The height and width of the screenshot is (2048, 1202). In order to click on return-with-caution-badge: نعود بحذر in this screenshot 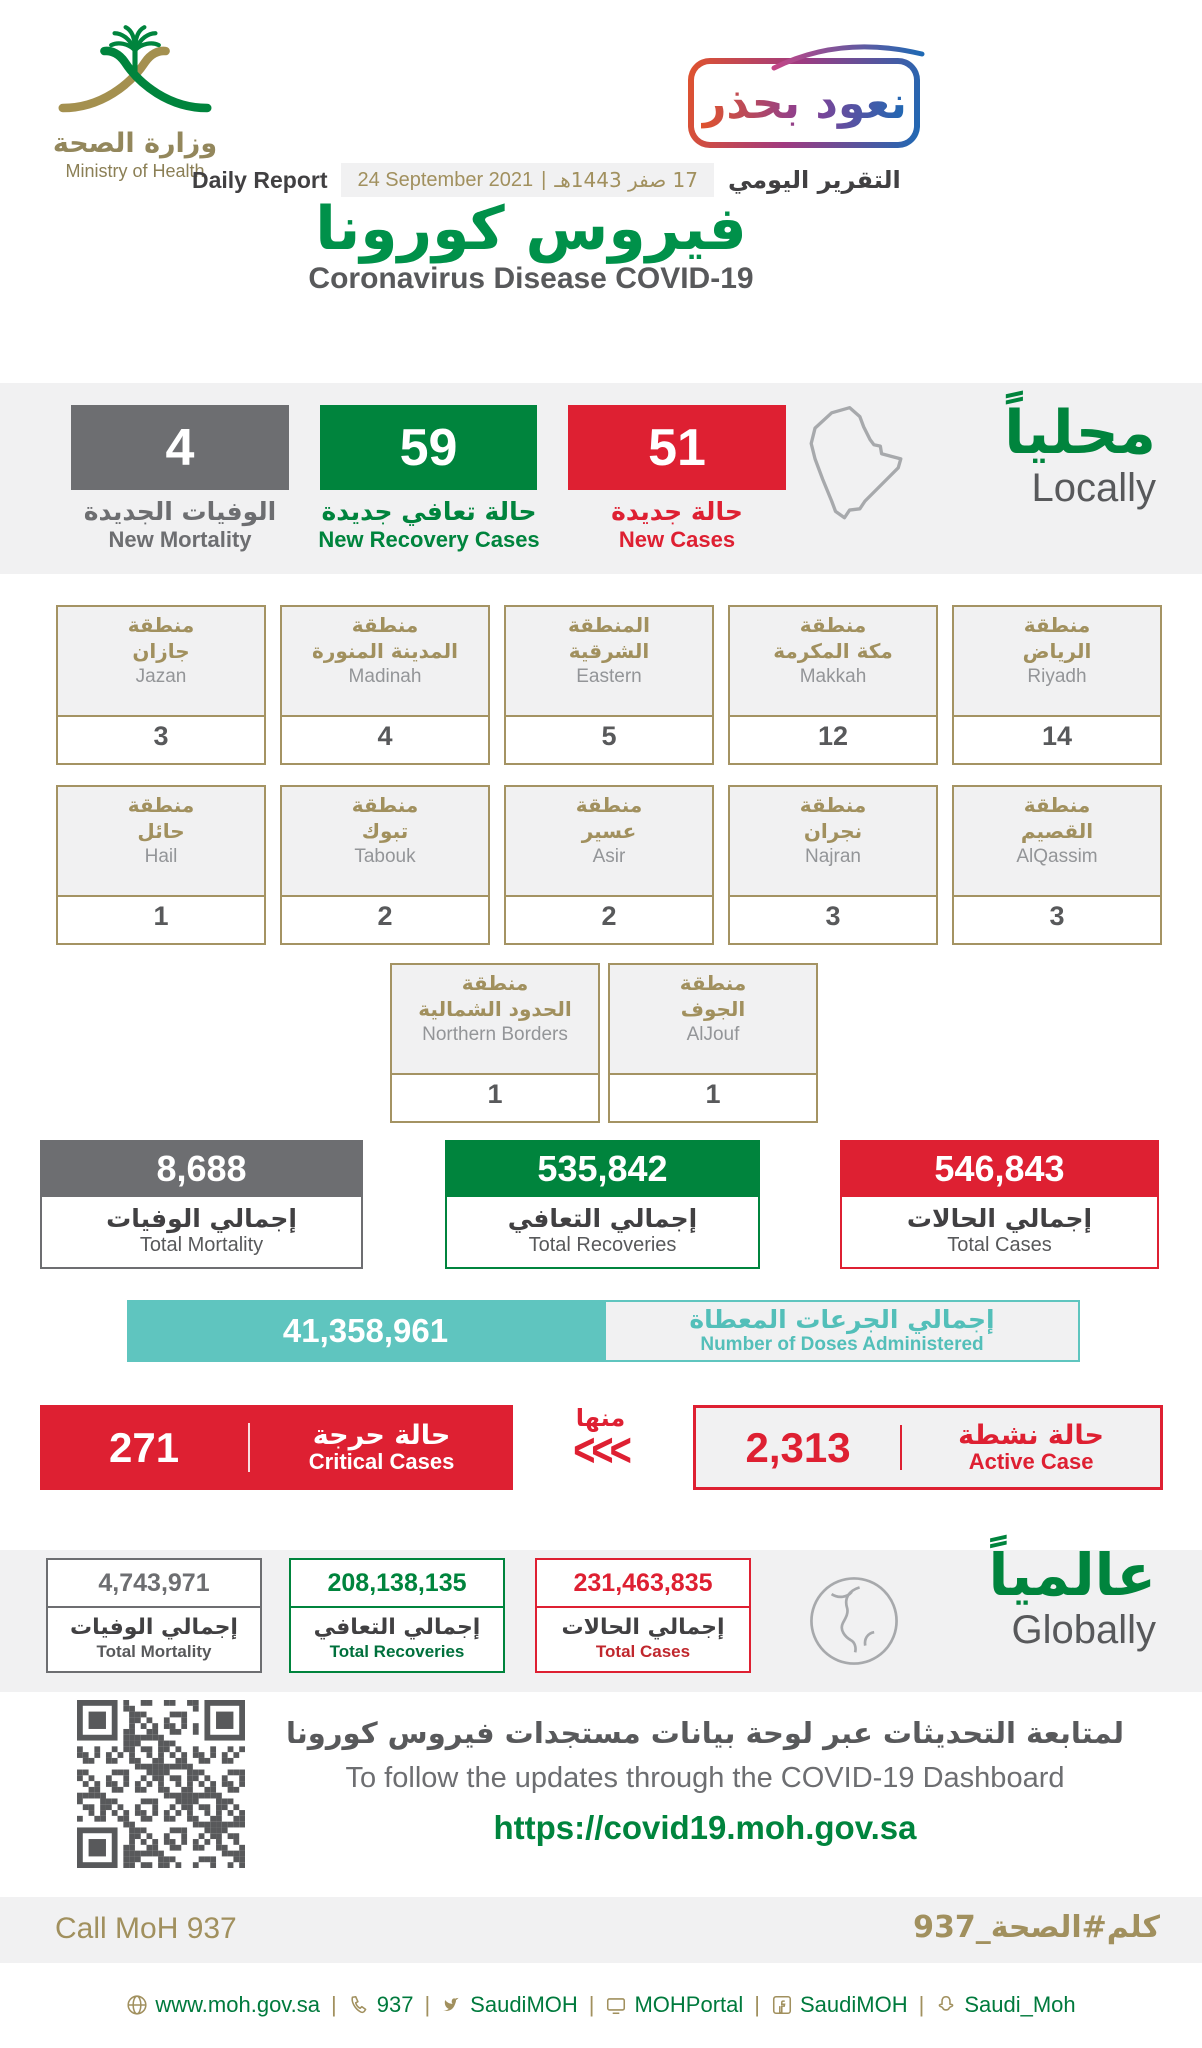, I will do `click(804, 103)`.